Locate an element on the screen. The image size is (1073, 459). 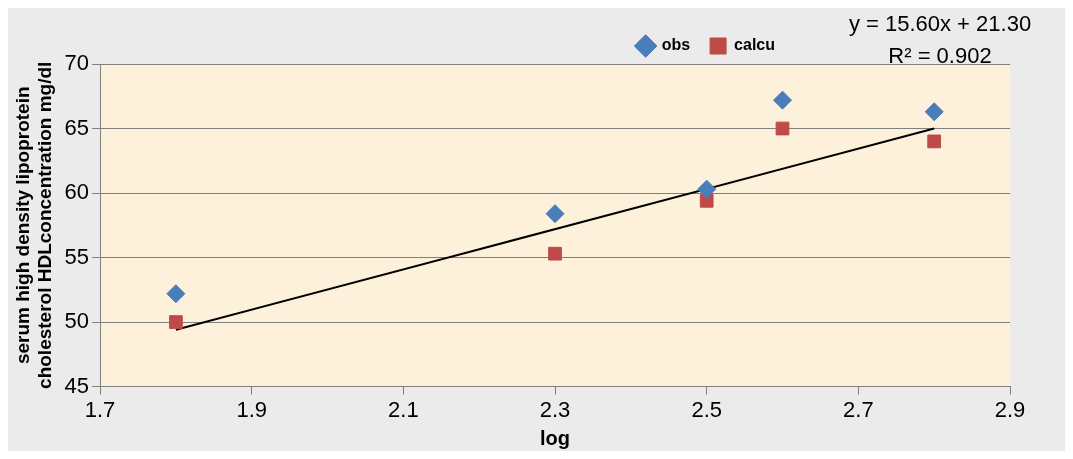
y-tick-label: 55 is located at coordinates (77, 256).